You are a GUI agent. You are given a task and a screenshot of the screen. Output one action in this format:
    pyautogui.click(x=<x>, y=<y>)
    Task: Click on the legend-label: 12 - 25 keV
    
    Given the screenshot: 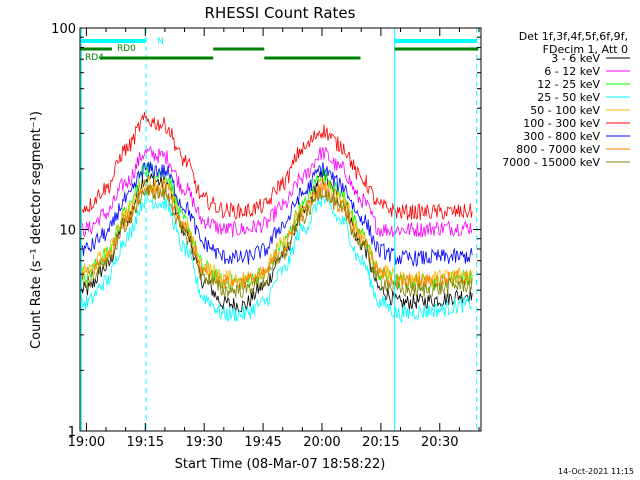 What is the action you would take?
    pyautogui.click(x=568, y=84)
    